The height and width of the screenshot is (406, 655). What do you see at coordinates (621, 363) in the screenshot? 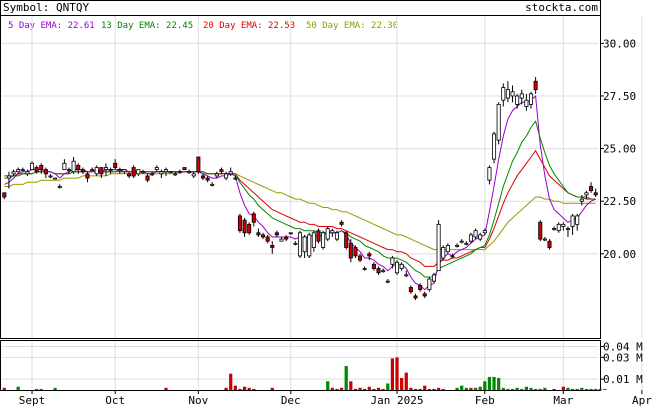
I see `volume-axis: 0.04 M0.03 M 0.01 M` at bounding box center [621, 363].